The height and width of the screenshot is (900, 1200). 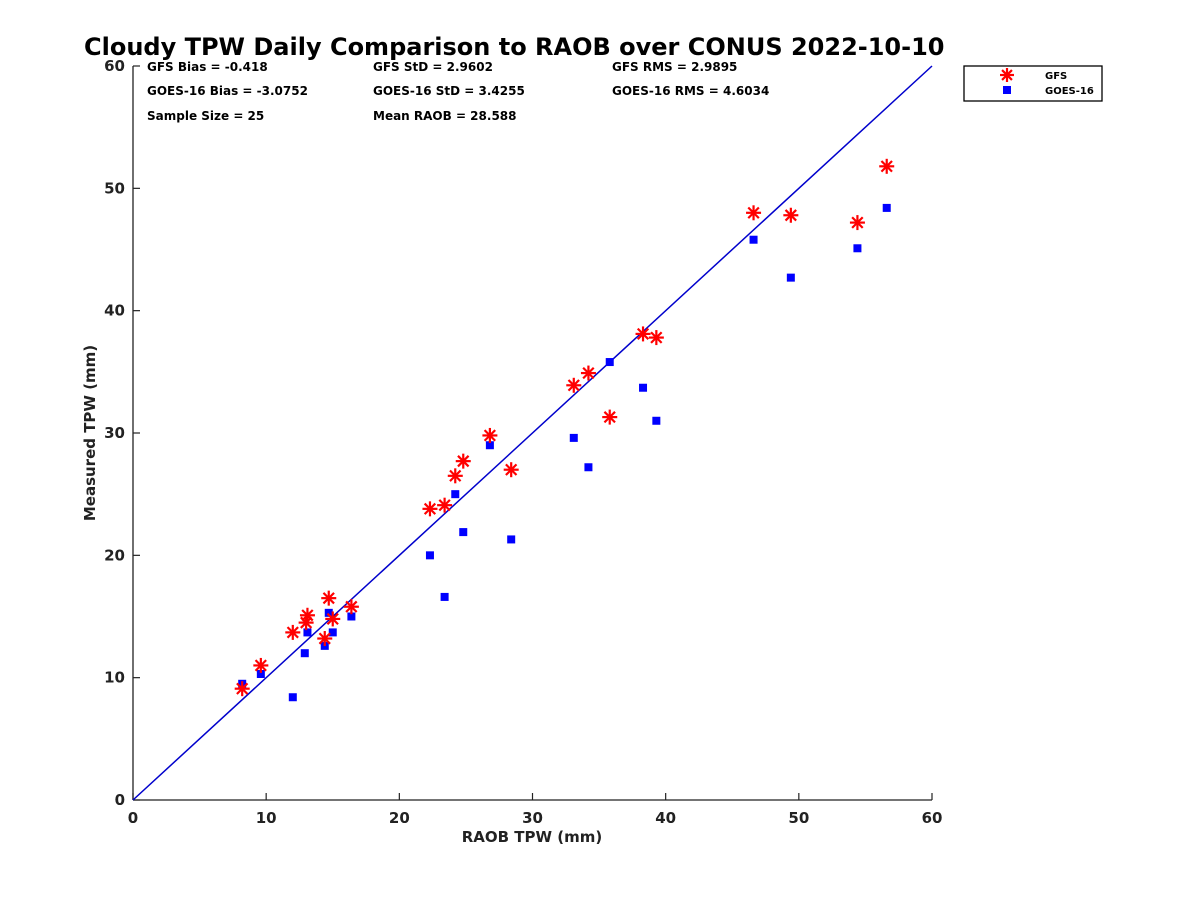 What do you see at coordinates (1056, 76) in the screenshot?
I see `legend-gfs-label: GFS` at bounding box center [1056, 76].